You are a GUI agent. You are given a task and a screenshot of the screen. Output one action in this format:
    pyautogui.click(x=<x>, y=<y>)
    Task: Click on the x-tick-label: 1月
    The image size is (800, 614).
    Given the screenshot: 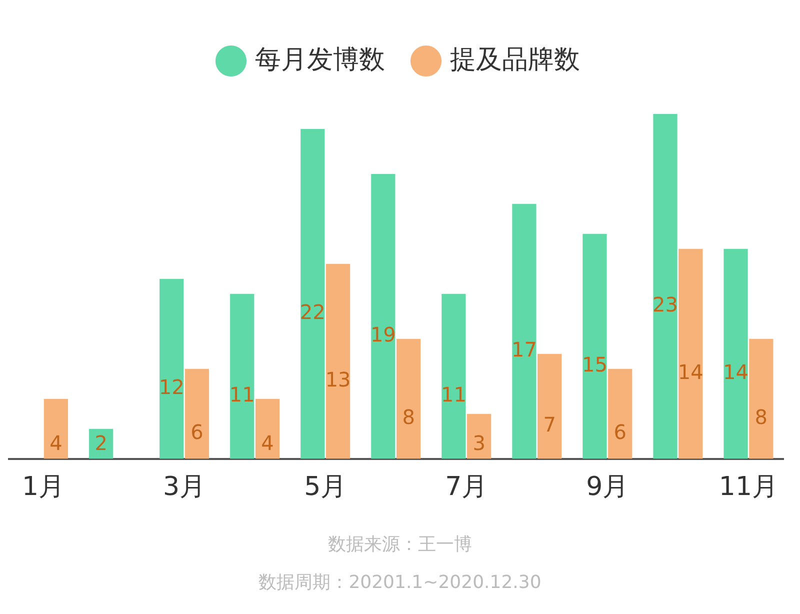 What is the action you would take?
    pyautogui.click(x=43, y=487)
    